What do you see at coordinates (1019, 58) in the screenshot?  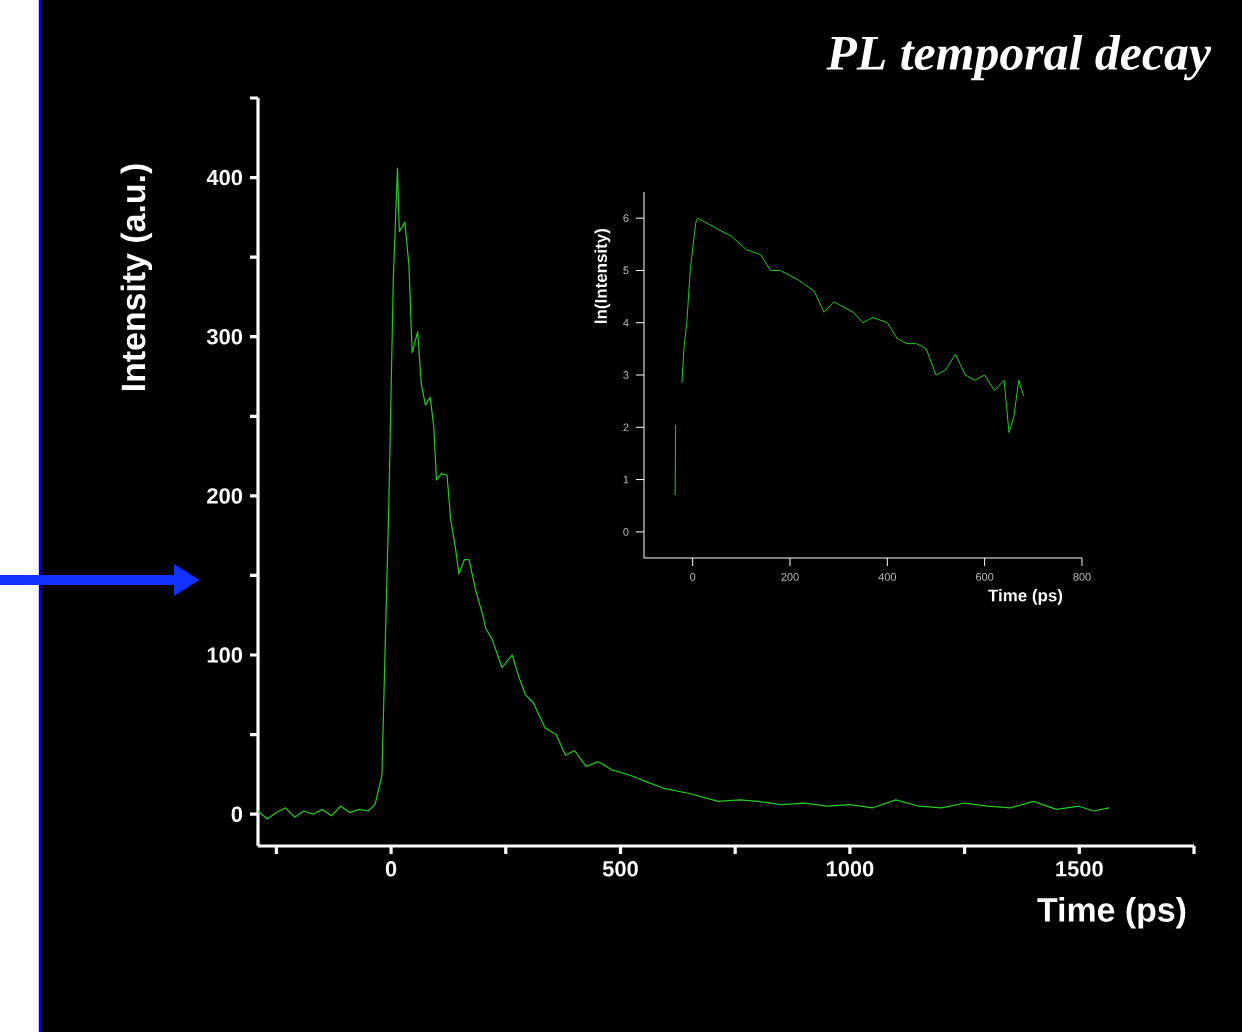 I see `chart-title: PL temporal decay` at bounding box center [1019, 58].